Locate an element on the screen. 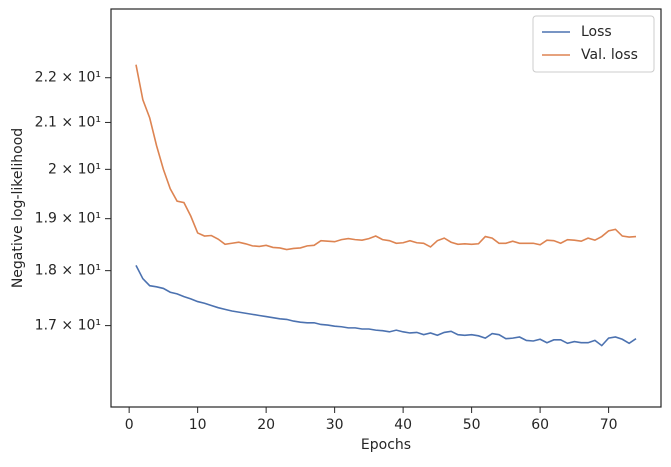  legend-box is located at coordinates (593, 44).